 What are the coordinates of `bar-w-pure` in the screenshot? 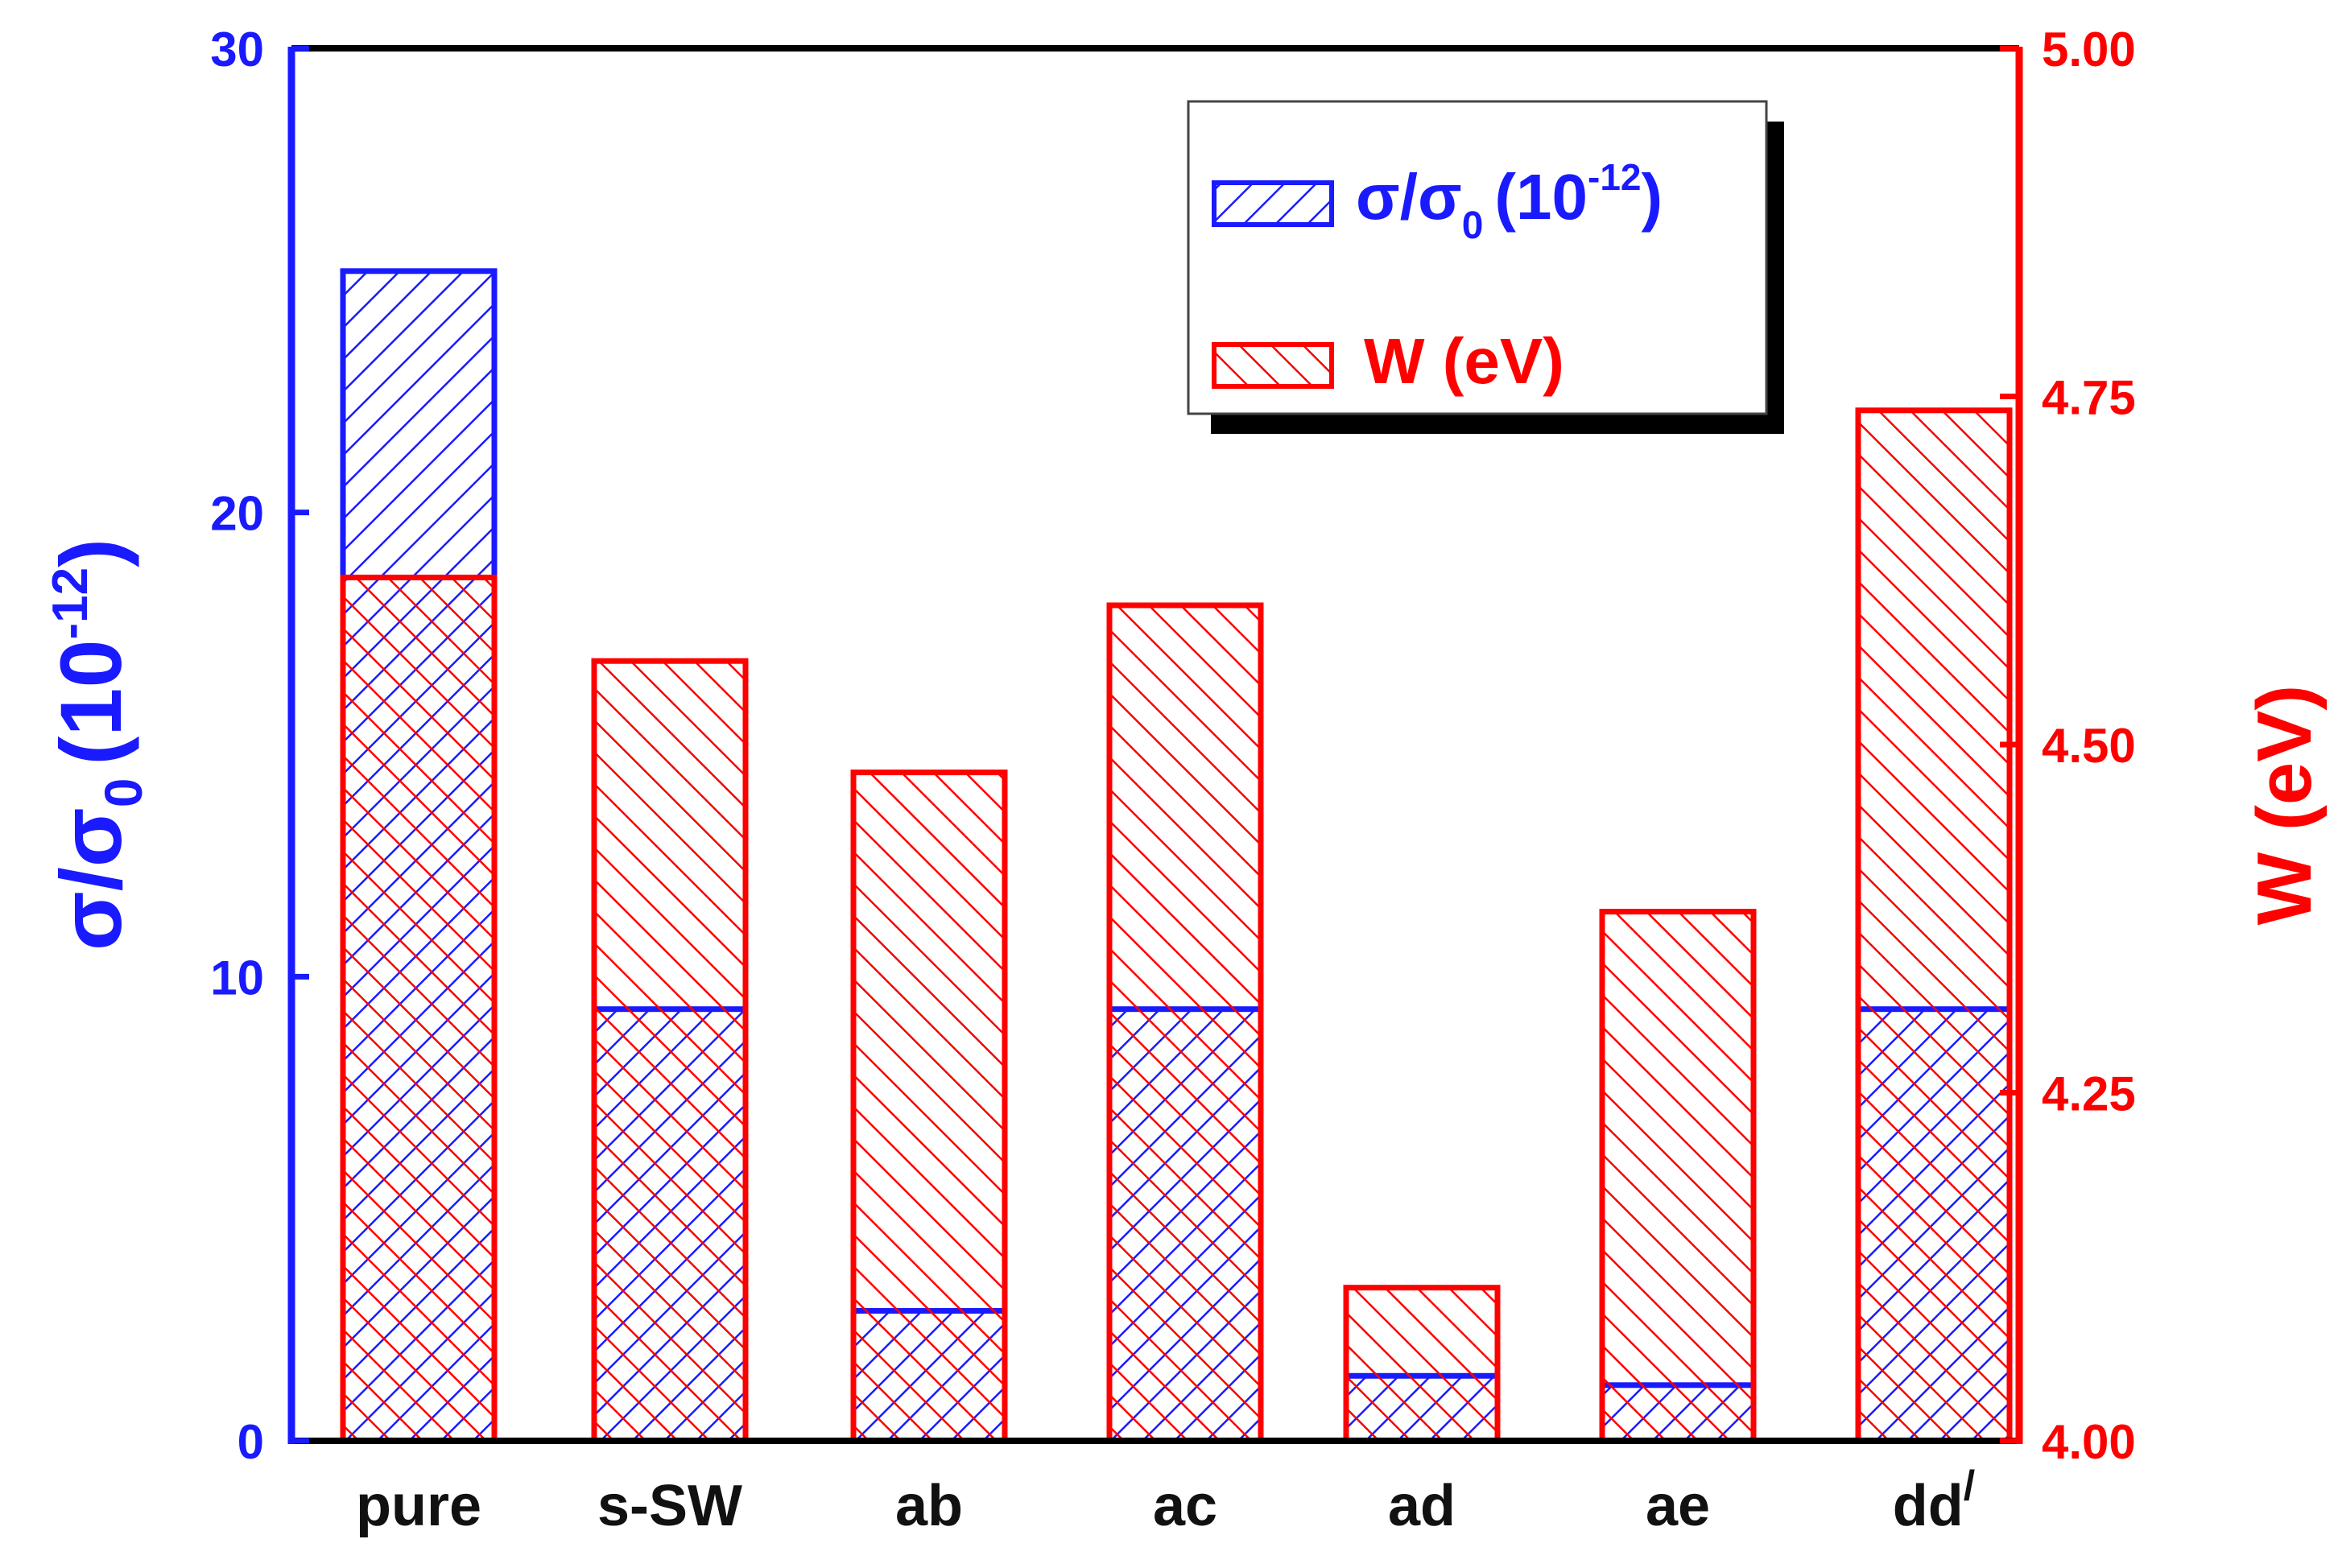 It's located at (419, 1009).